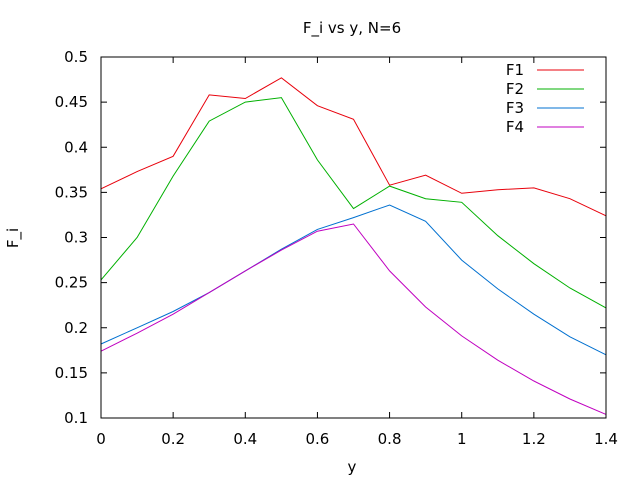  I want to click on y-tick-label: 0.5, so click(76, 57).